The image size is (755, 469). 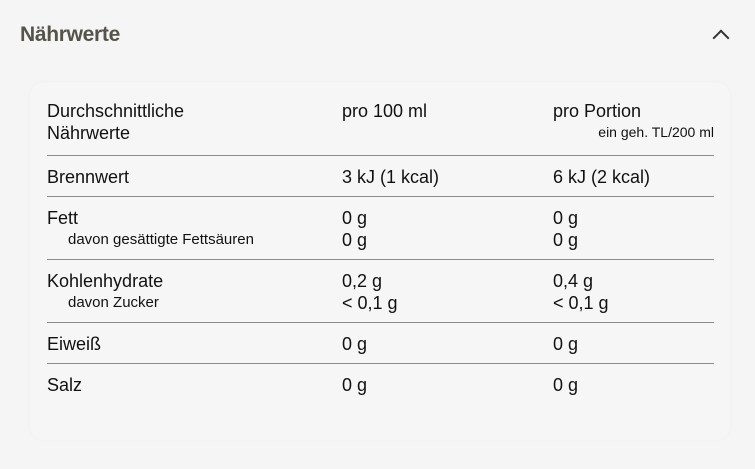 I want to click on header-per-portion: pro Portion ein geh. TL/200 ml, so click(x=633, y=122).